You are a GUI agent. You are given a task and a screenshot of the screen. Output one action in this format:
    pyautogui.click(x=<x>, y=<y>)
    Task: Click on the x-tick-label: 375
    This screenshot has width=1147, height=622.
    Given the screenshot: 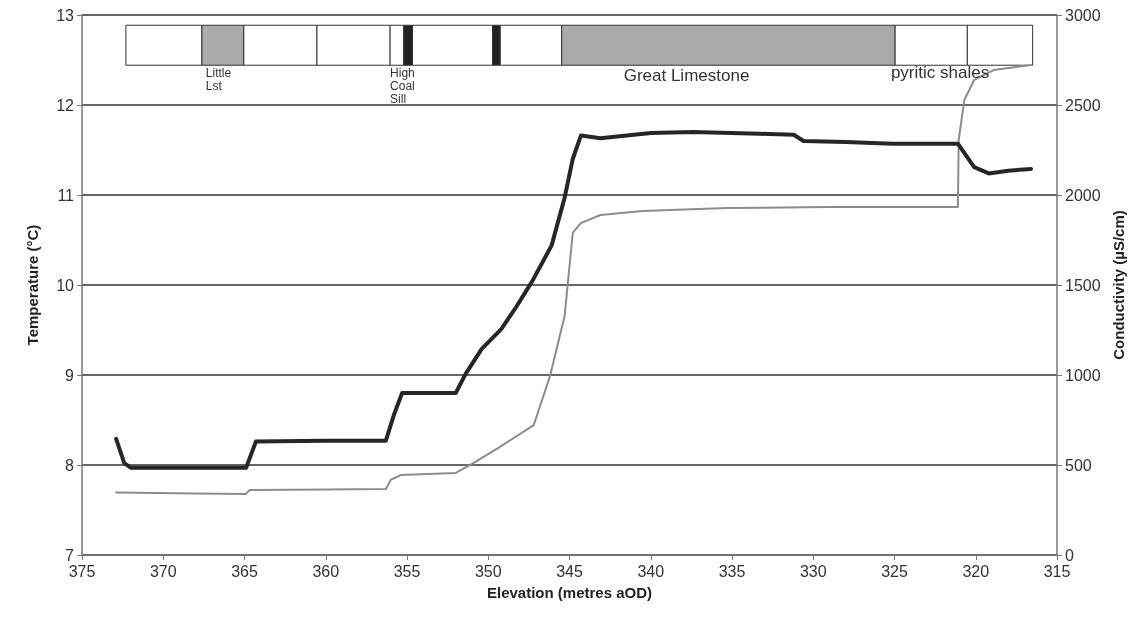 What is the action you would take?
    pyautogui.click(x=82, y=571)
    